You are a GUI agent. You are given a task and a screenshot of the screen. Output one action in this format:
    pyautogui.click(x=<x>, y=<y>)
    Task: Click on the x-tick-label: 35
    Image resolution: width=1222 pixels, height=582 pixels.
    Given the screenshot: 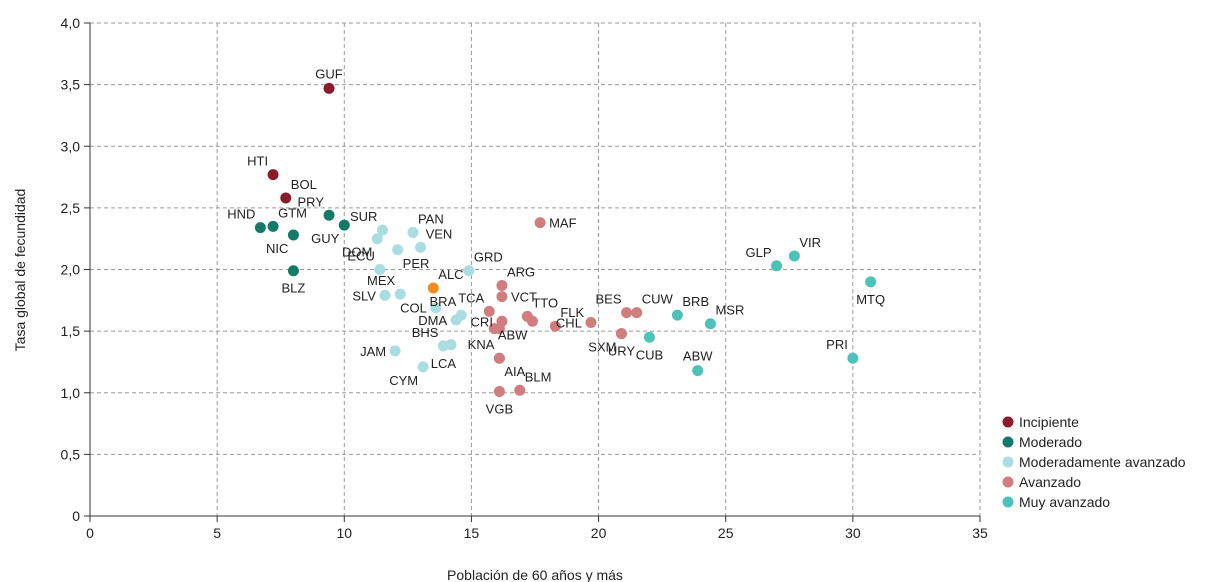 What is the action you would take?
    pyautogui.click(x=980, y=533)
    